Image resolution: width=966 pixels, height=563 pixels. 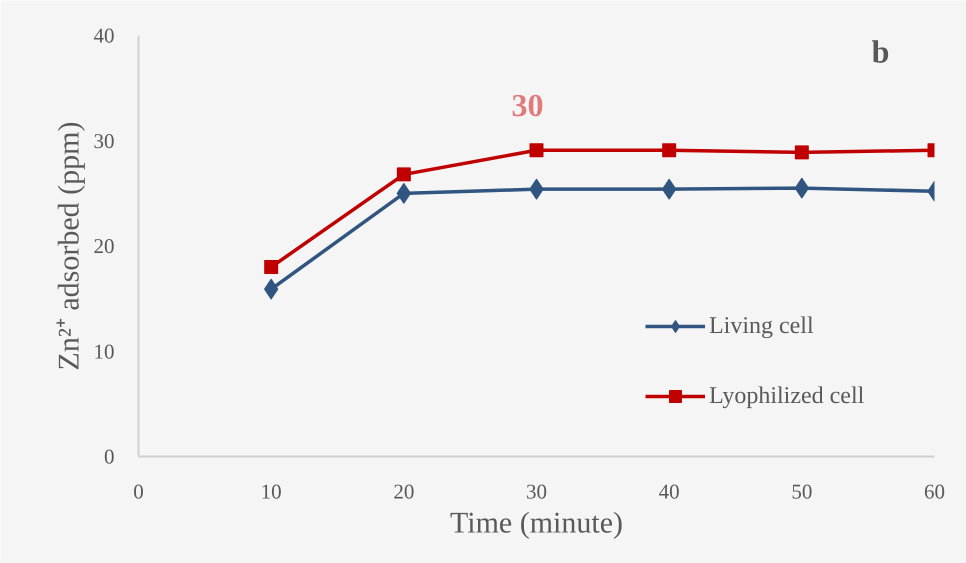 What do you see at coordinates (761, 326) in the screenshot?
I see `legend-label: Living cell` at bounding box center [761, 326].